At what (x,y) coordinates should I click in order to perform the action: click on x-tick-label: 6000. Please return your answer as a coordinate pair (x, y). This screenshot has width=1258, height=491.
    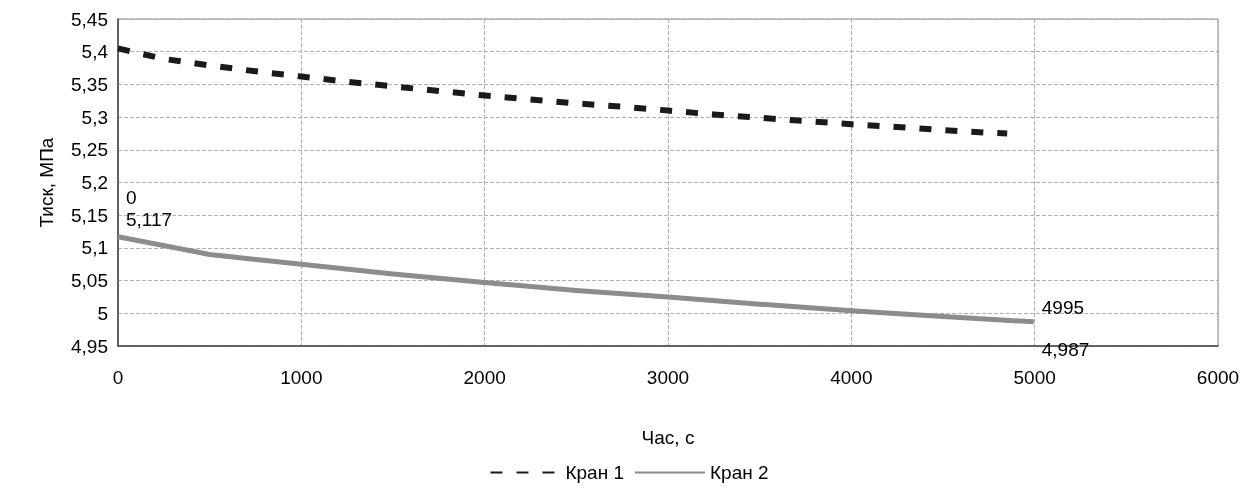
    Looking at the image, I should click on (1218, 377).